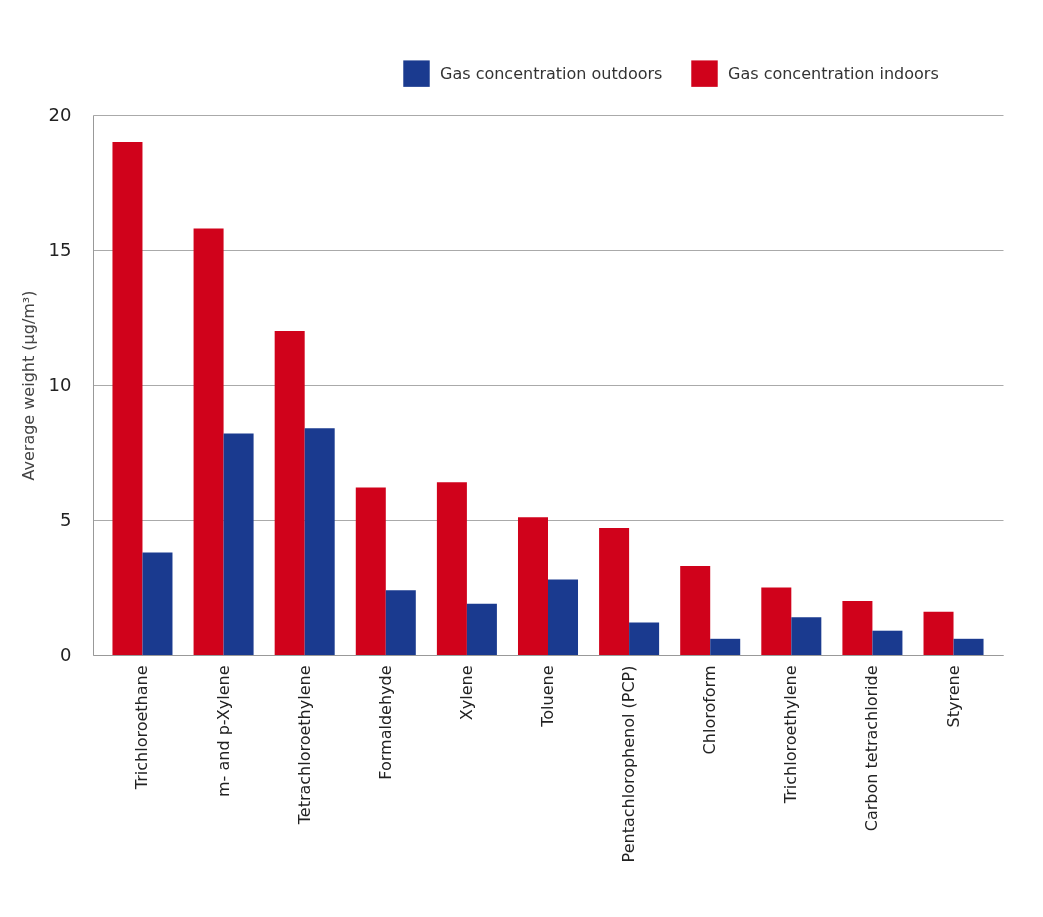  Describe the element at coordinates (547, 696) in the screenshot. I see `x-tick-label: Toluene` at that location.